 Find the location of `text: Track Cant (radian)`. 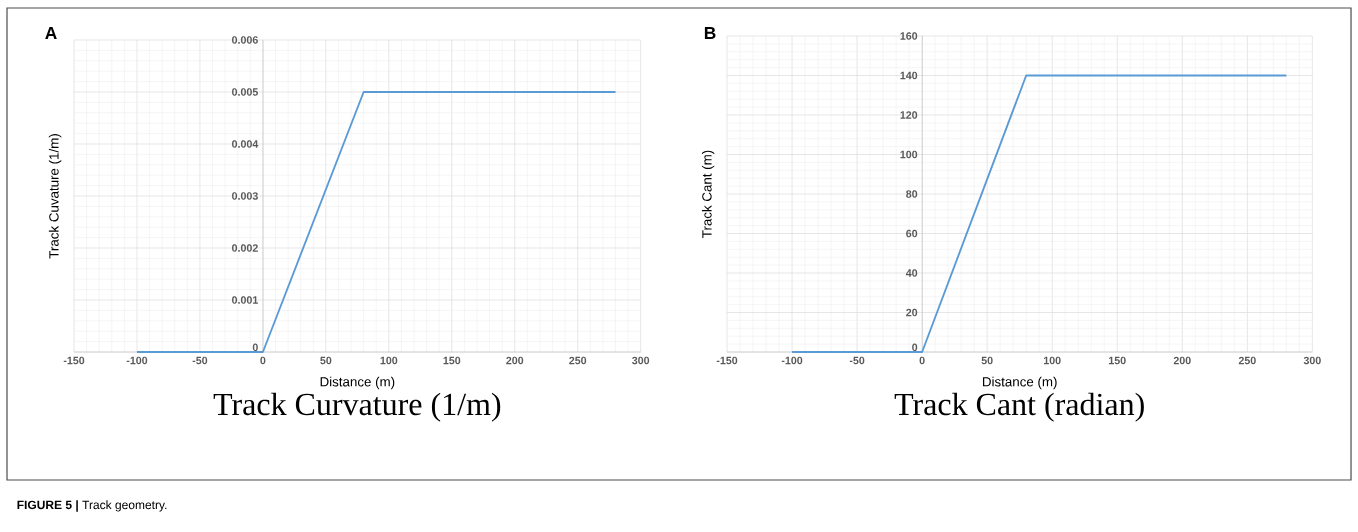

text: Track Cant (radian) is located at coordinates (1019, 407).